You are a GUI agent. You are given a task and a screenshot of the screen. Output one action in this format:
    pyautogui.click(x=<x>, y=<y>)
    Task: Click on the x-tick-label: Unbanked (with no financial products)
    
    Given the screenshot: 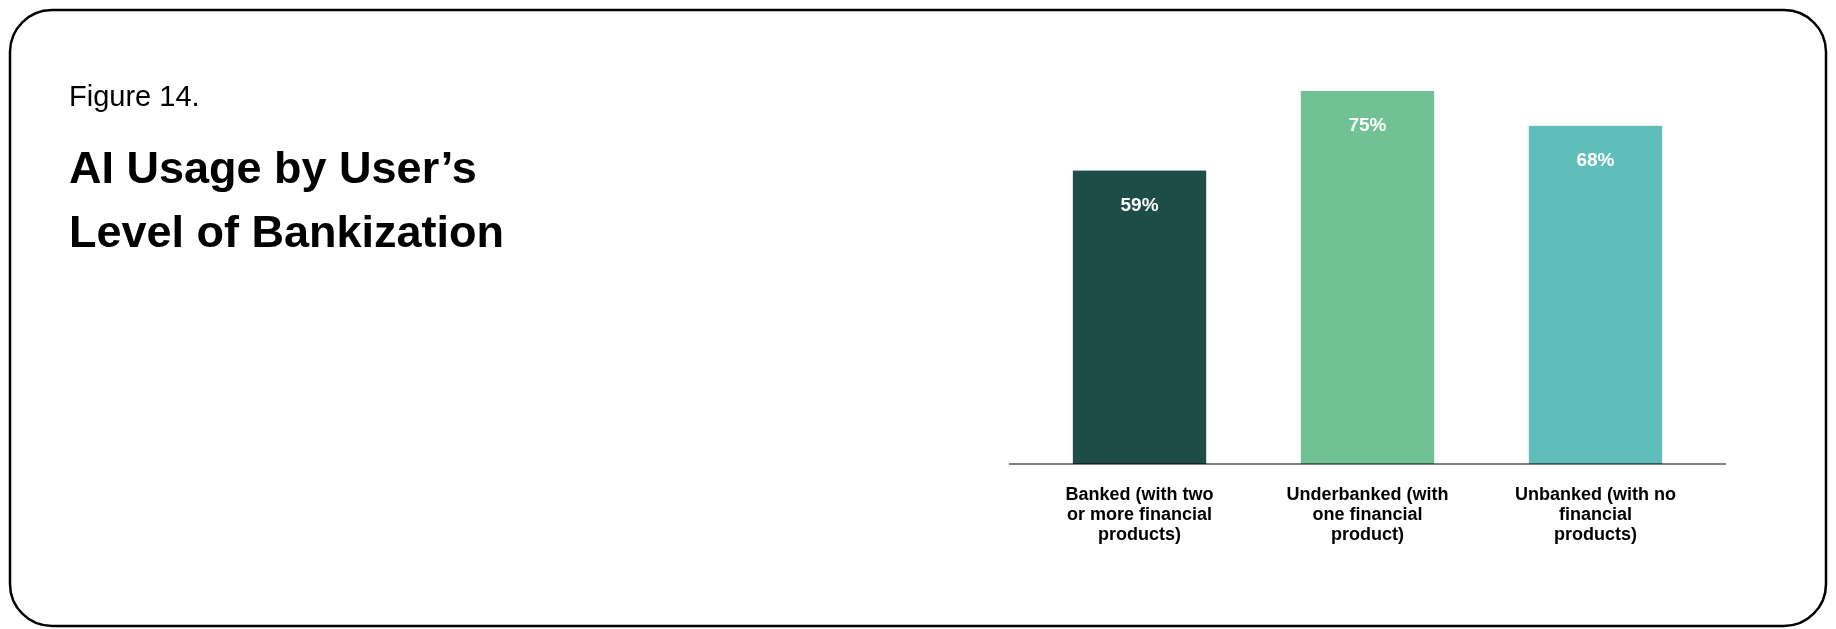 What is the action you would take?
    pyautogui.click(x=1595, y=514)
    